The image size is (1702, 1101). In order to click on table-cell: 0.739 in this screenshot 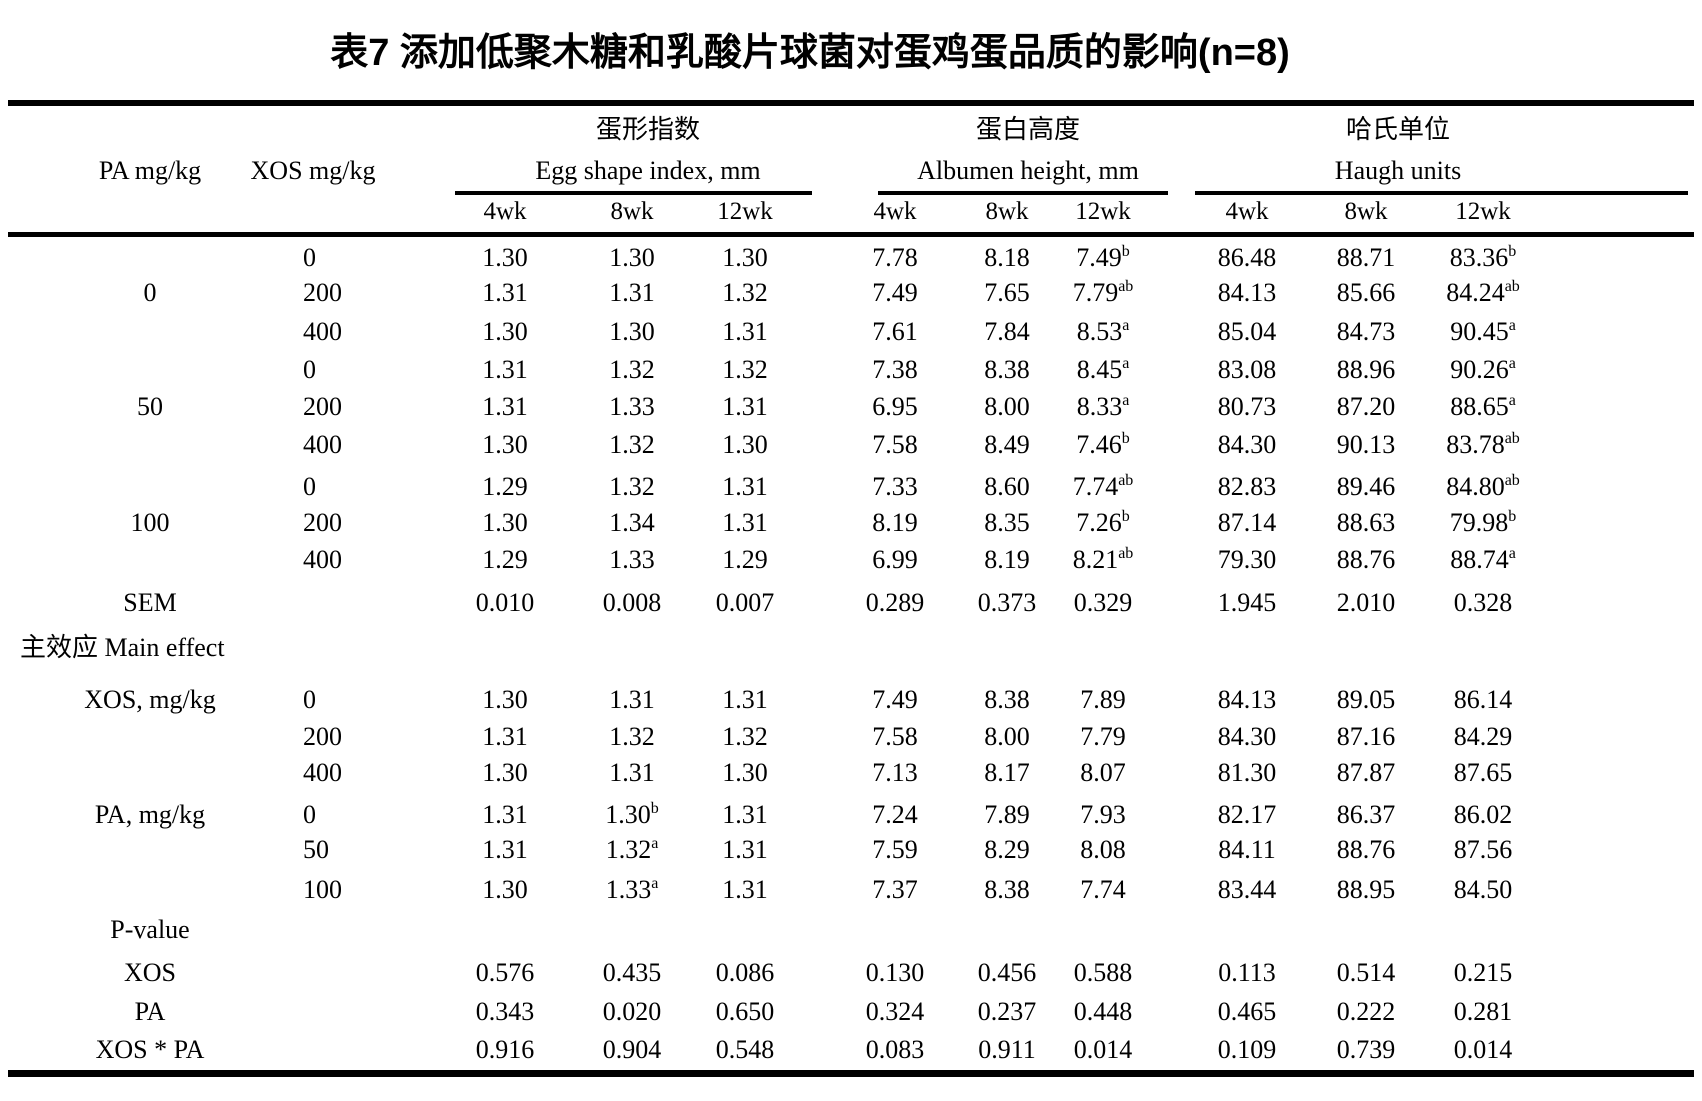, I will do `click(1366, 1049)`.